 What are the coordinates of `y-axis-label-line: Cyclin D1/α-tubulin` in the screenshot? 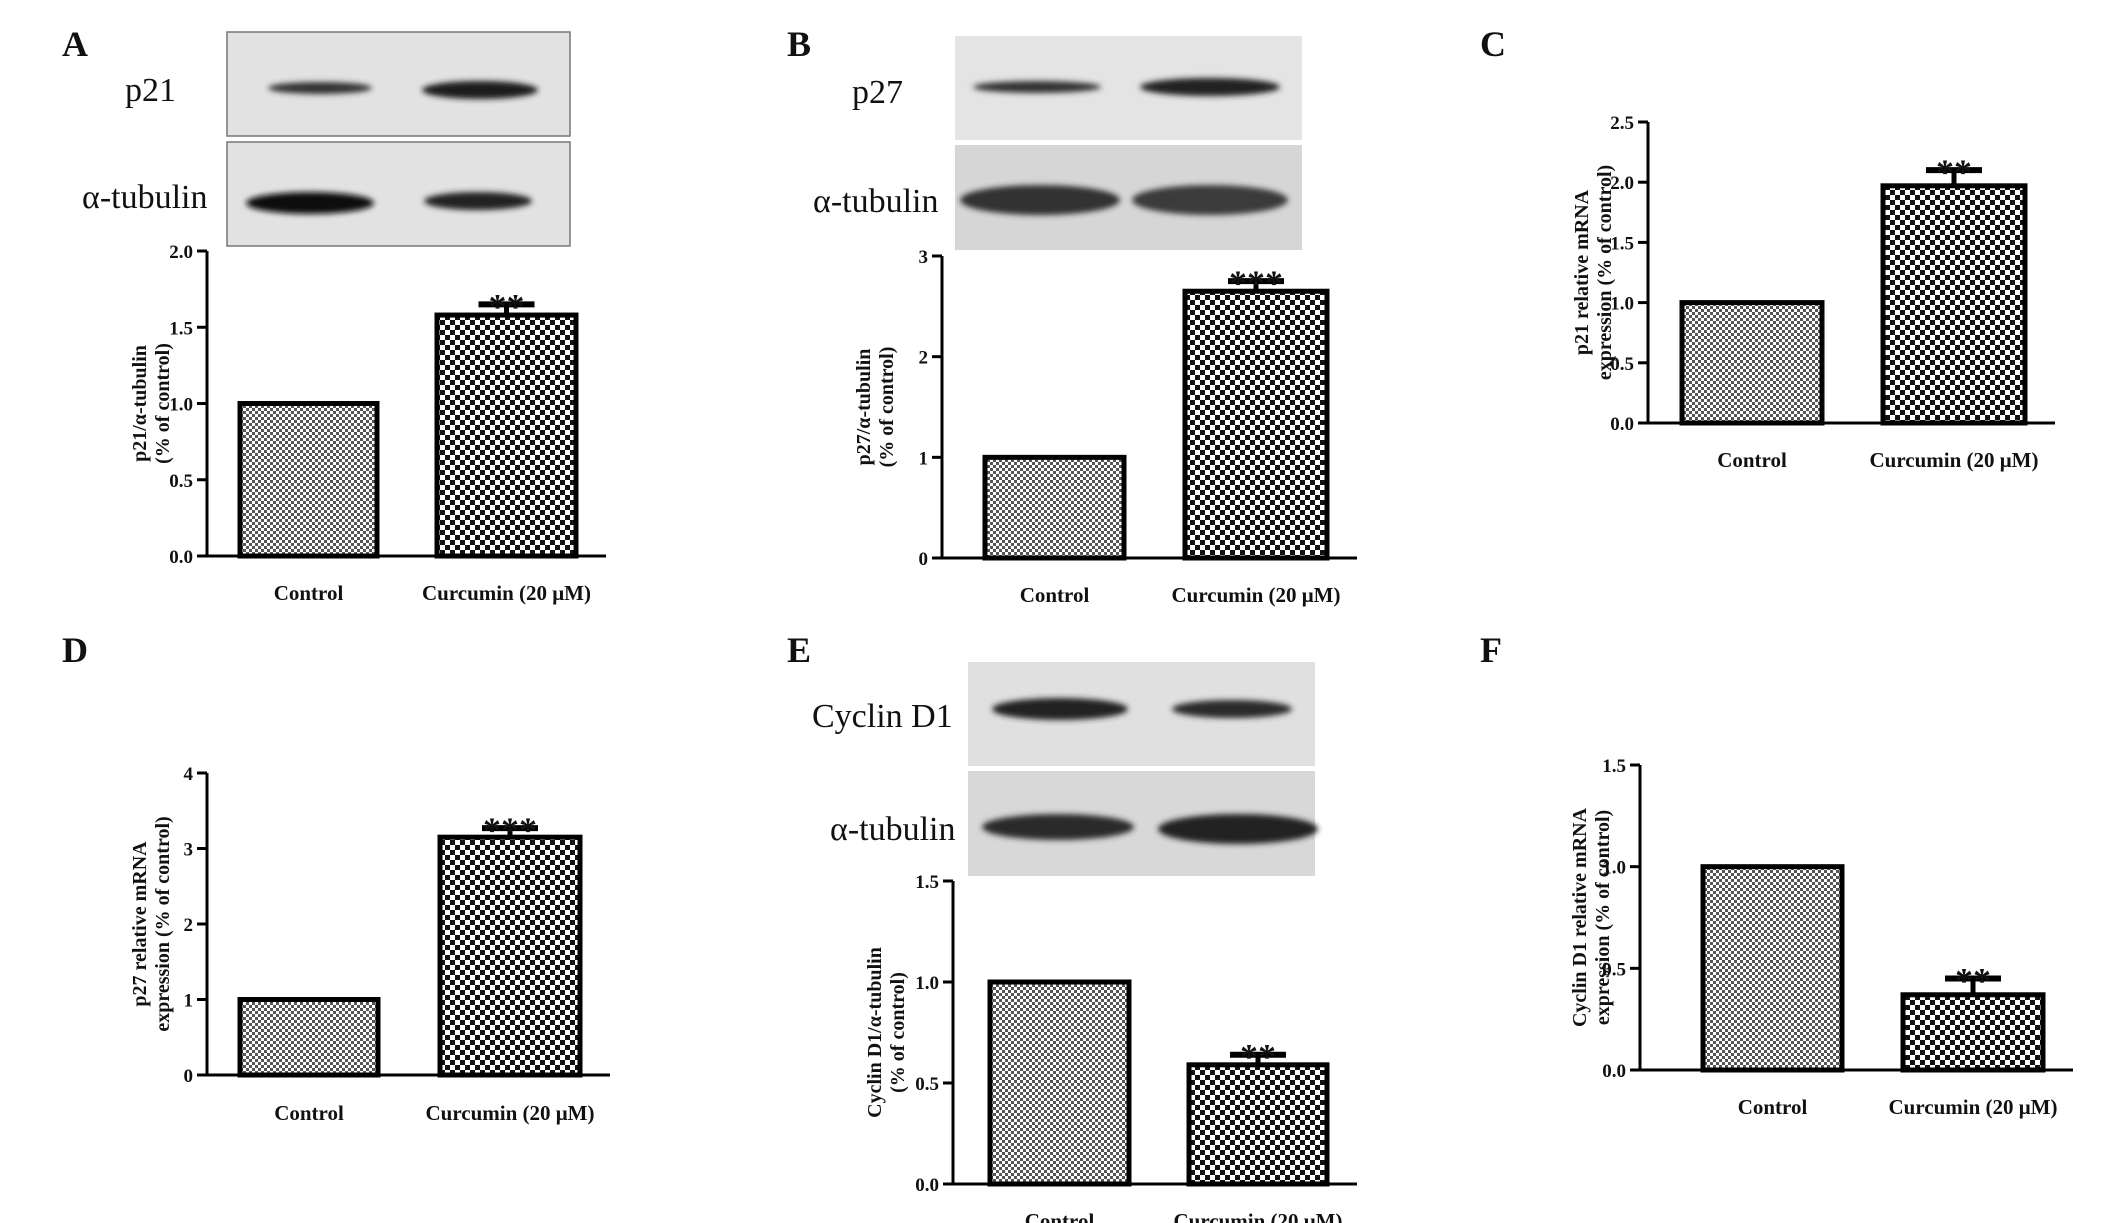 It's located at (875, 1032).